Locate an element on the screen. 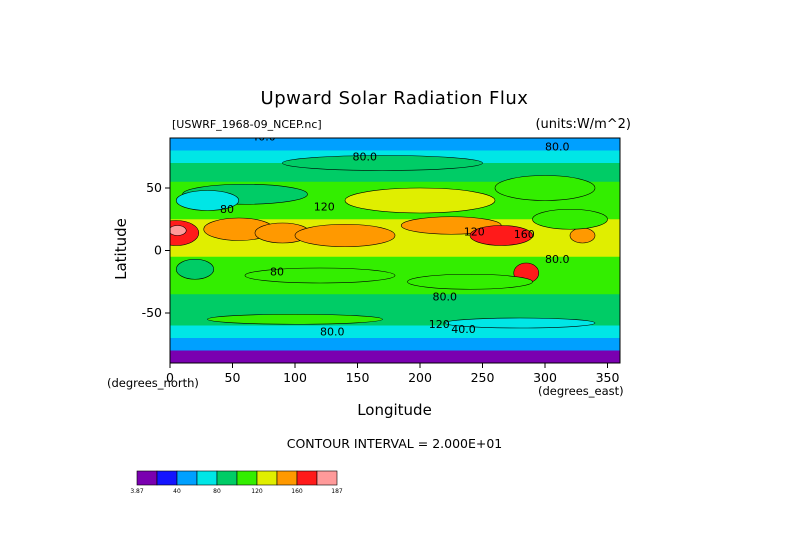 This screenshot has width=789, height=558. x-tick-label: 50 is located at coordinates (233, 377).